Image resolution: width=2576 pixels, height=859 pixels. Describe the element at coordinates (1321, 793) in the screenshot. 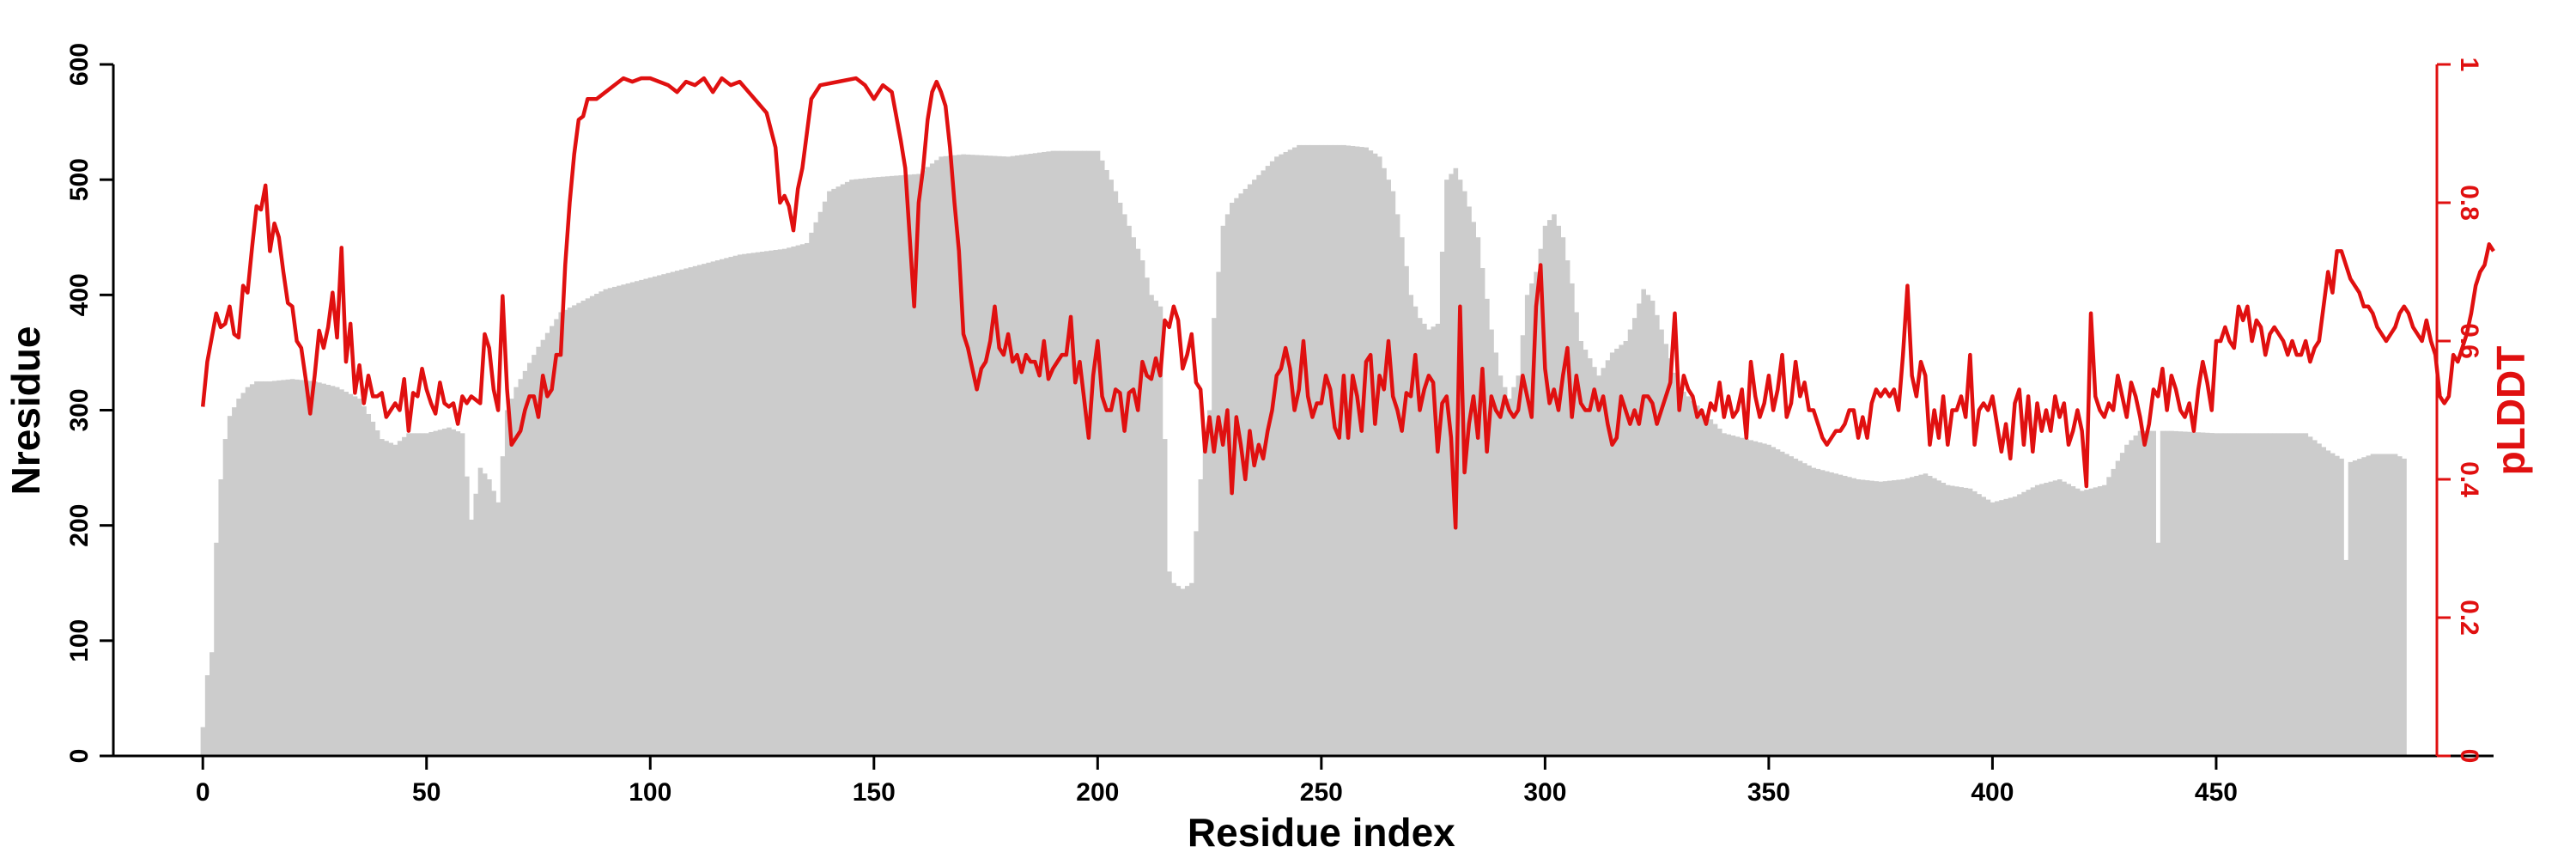

I see `x-tick-label: 250` at that location.